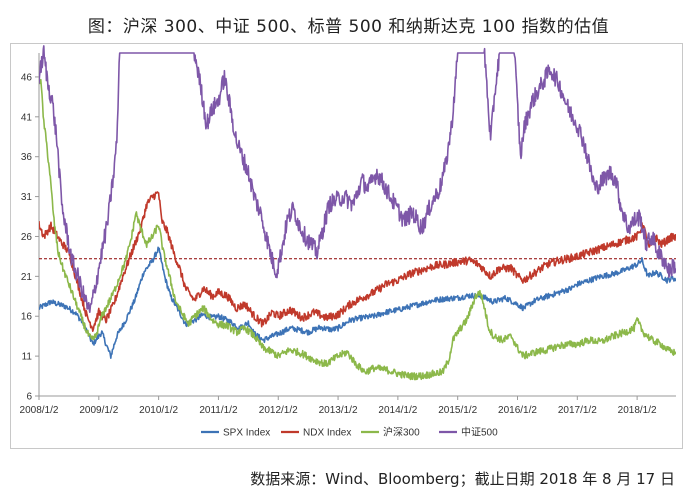 The width and height of the screenshot is (697, 497). I want to click on x-tick-label: 2008/1/2, so click(39, 410).